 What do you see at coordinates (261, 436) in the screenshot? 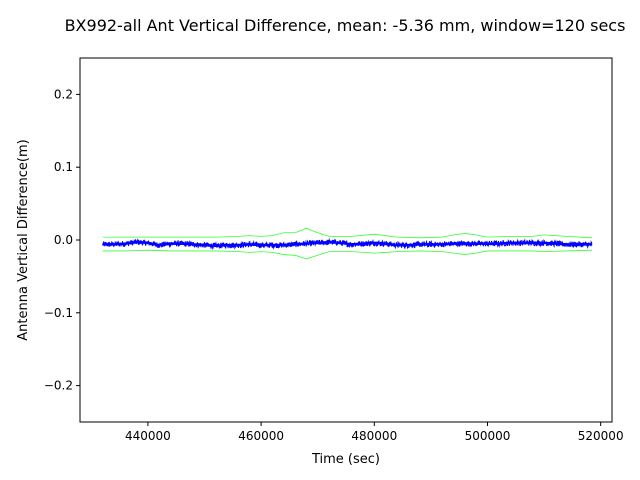
I see `x-tick-label: 460000` at bounding box center [261, 436].